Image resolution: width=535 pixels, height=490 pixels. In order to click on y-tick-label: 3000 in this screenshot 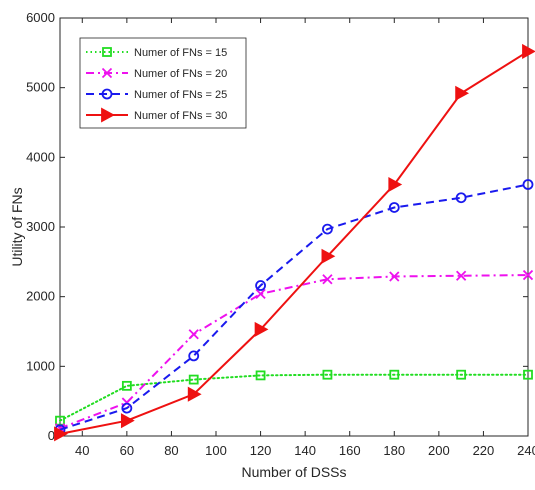, I will do `click(40, 226)`.